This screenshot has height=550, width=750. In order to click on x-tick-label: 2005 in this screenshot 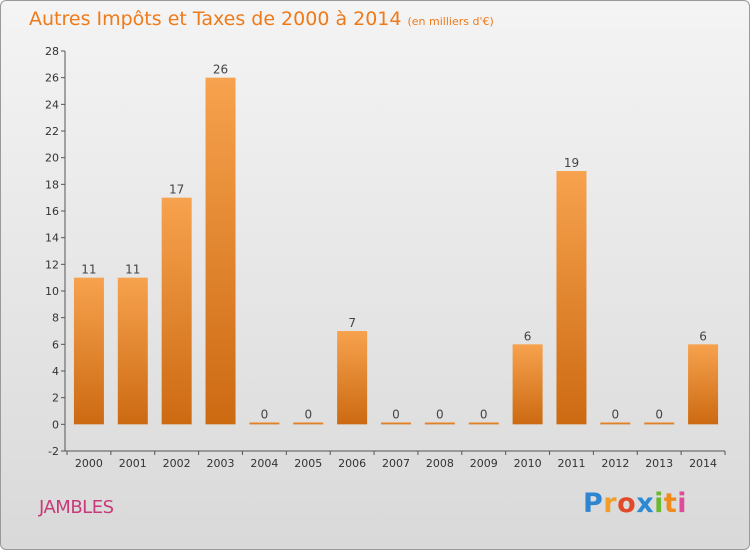, I will do `click(308, 463)`.